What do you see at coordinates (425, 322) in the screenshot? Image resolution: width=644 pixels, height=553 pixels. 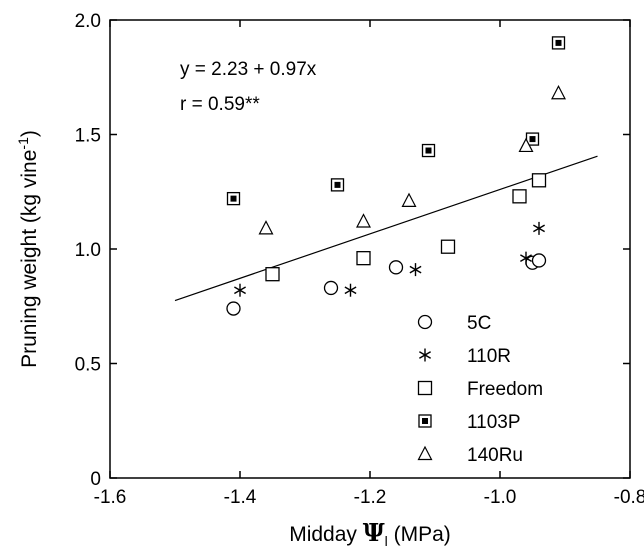 I see `legend-marker-5c` at bounding box center [425, 322].